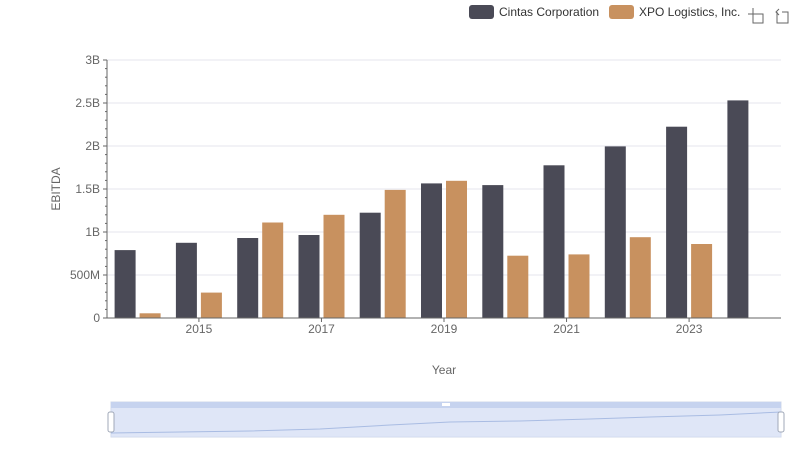 The width and height of the screenshot is (800, 461). Describe the element at coordinates (111, 422) in the screenshot. I see `slider-handle-left` at that location.